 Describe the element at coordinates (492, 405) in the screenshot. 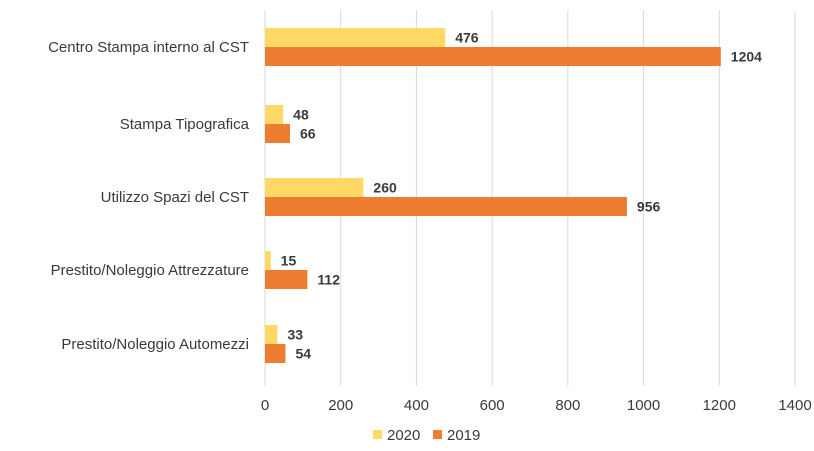

I see `x-tick-label: 600` at that location.